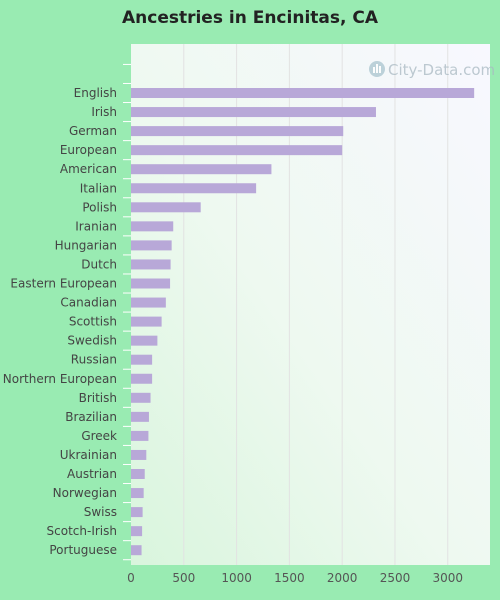  What do you see at coordinates (342, 578) in the screenshot?
I see `x-tick-label: 2000` at bounding box center [342, 578].